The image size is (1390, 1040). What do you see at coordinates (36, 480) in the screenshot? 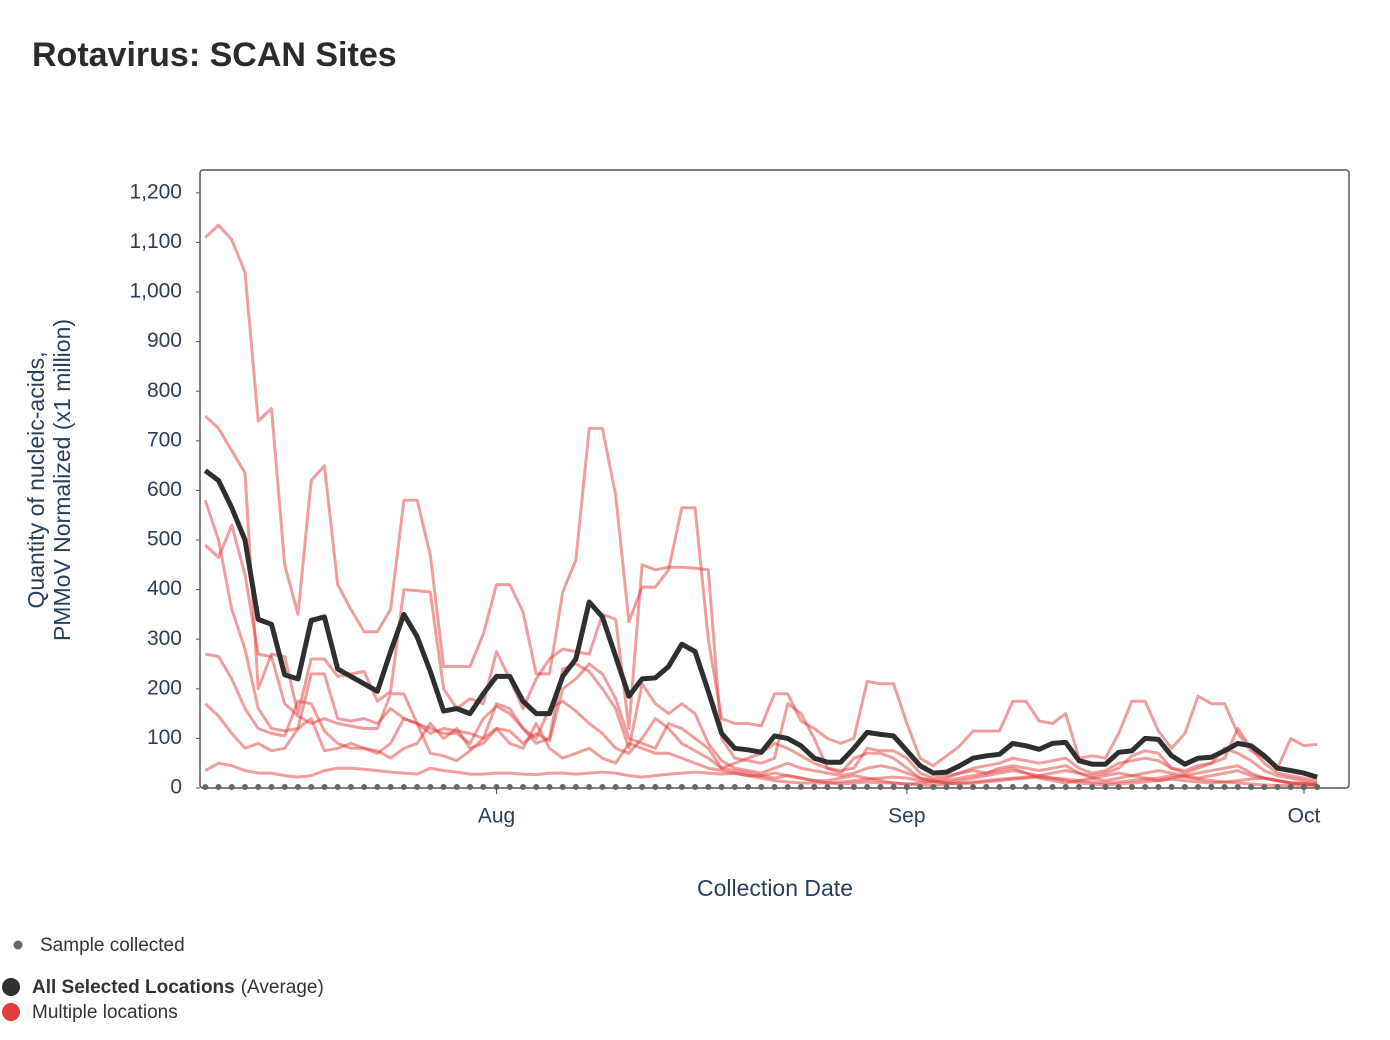
I see `y-axis-title-line: Quantity of nucleic-acids,` at bounding box center [36, 480].